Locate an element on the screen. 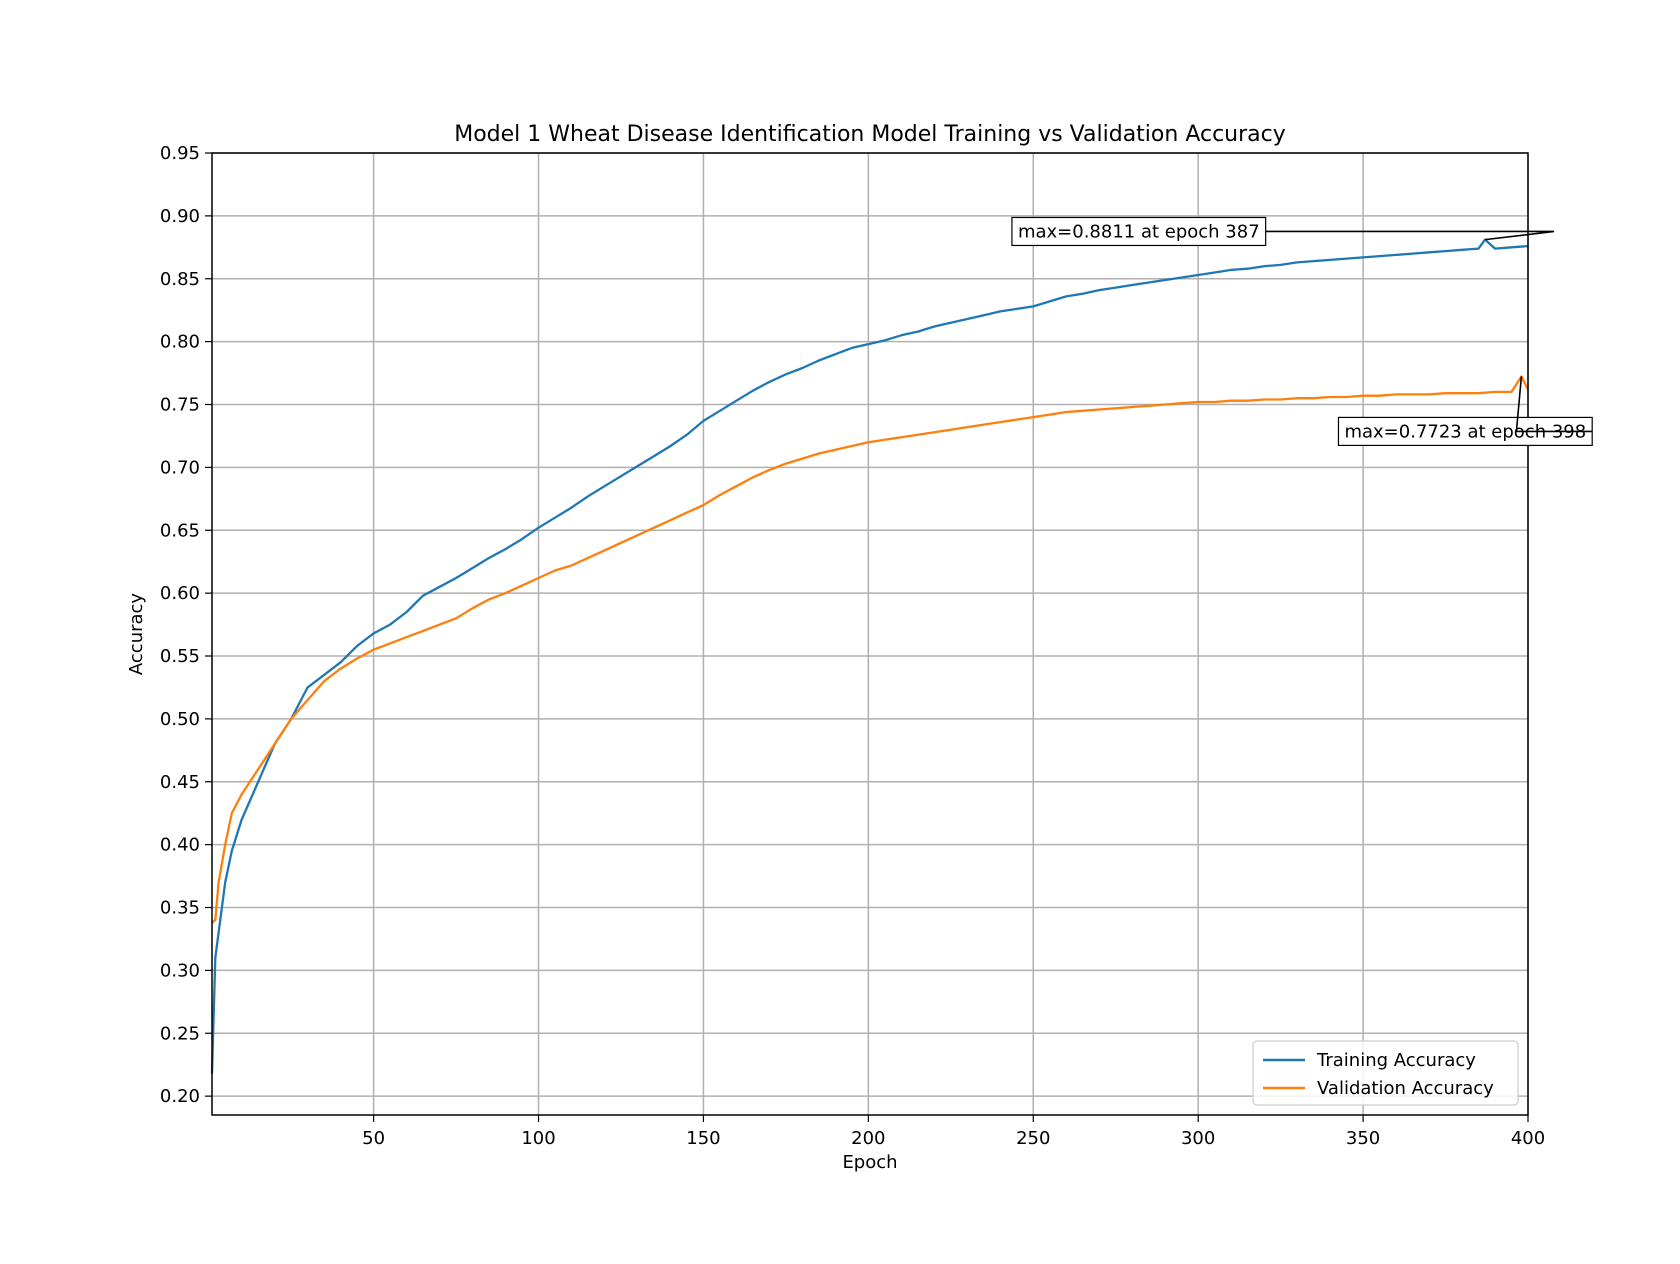 The image size is (1680, 1264). y-tick-label: 0.75 is located at coordinates (180, 405).